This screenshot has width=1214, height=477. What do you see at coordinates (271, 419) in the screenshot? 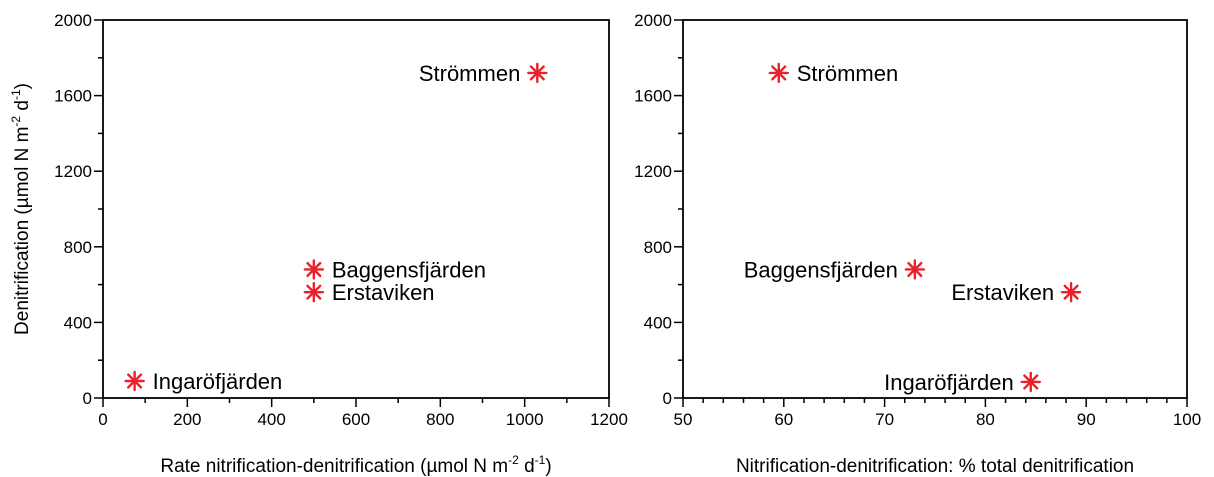
I see `x-tick-label: 400` at bounding box center [271, 419].